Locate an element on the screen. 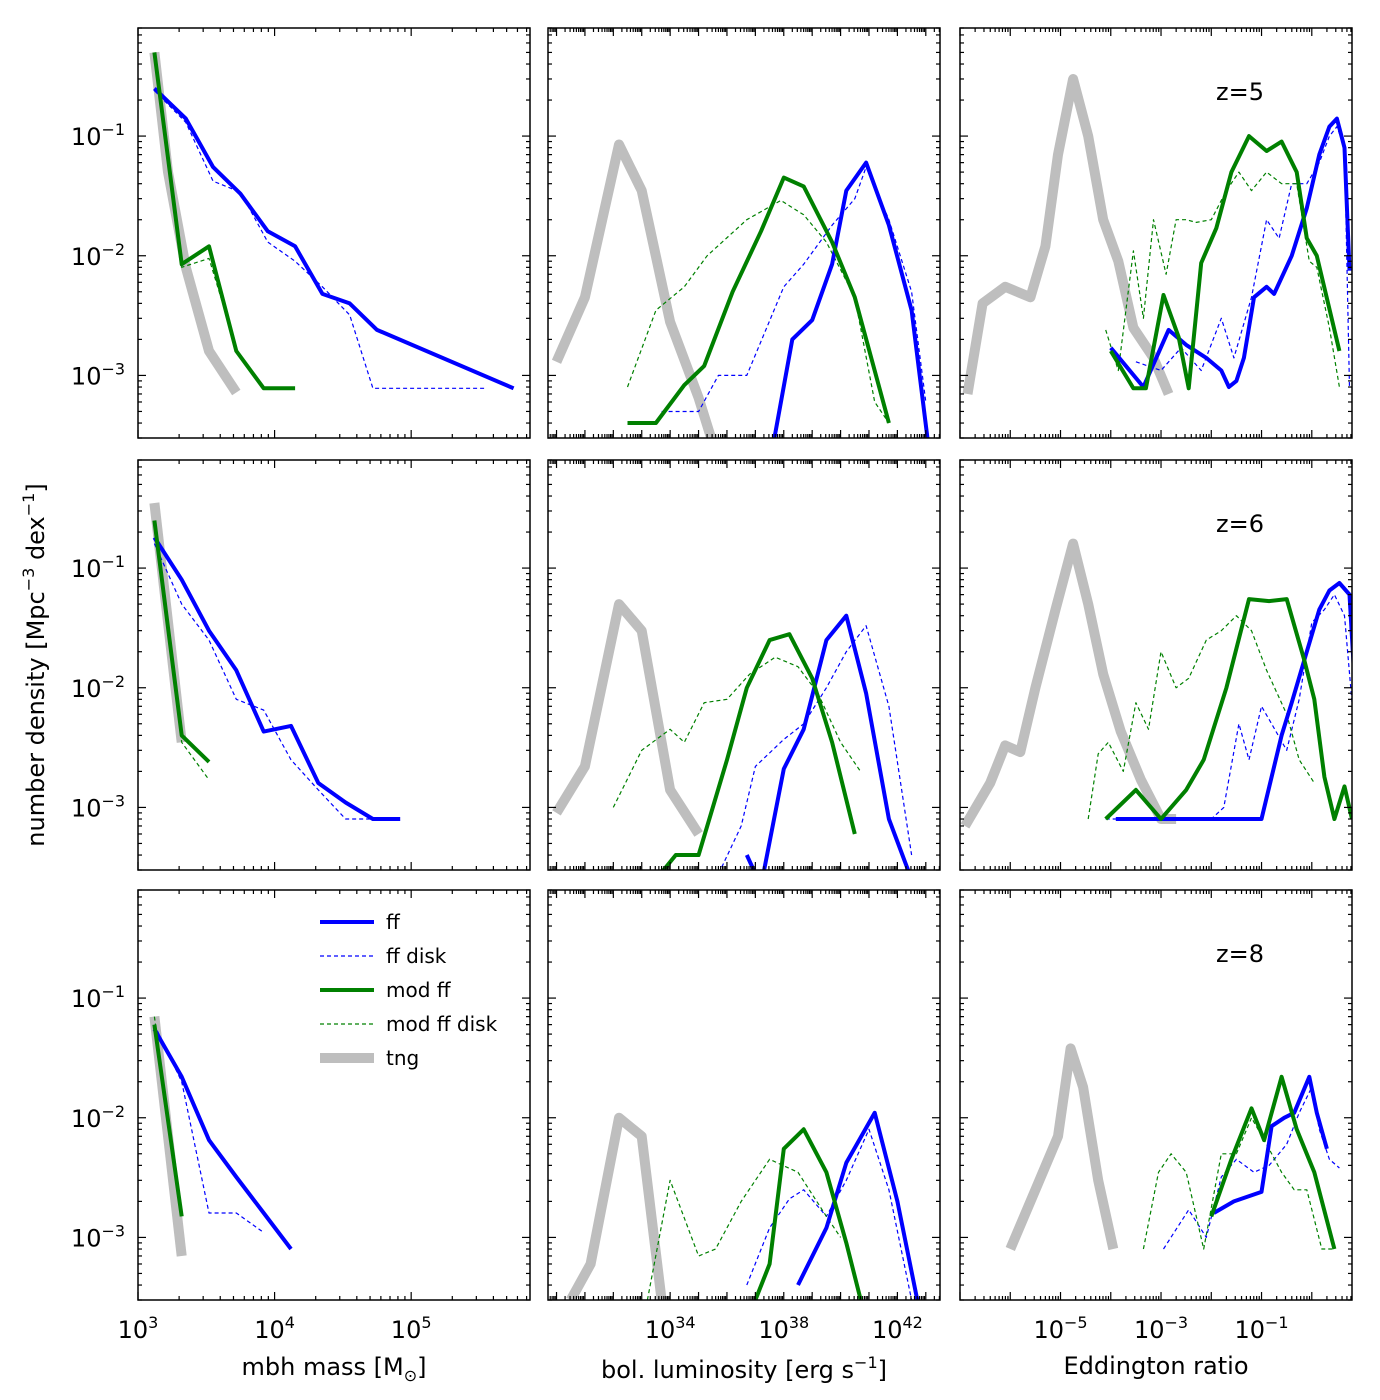 This screenshot has height=1400, width=1380. panel-r3-c3: 10⁻⁵ 10⁻³ 10⁻¹ z=8 is located at coordinates (1156, 1116).